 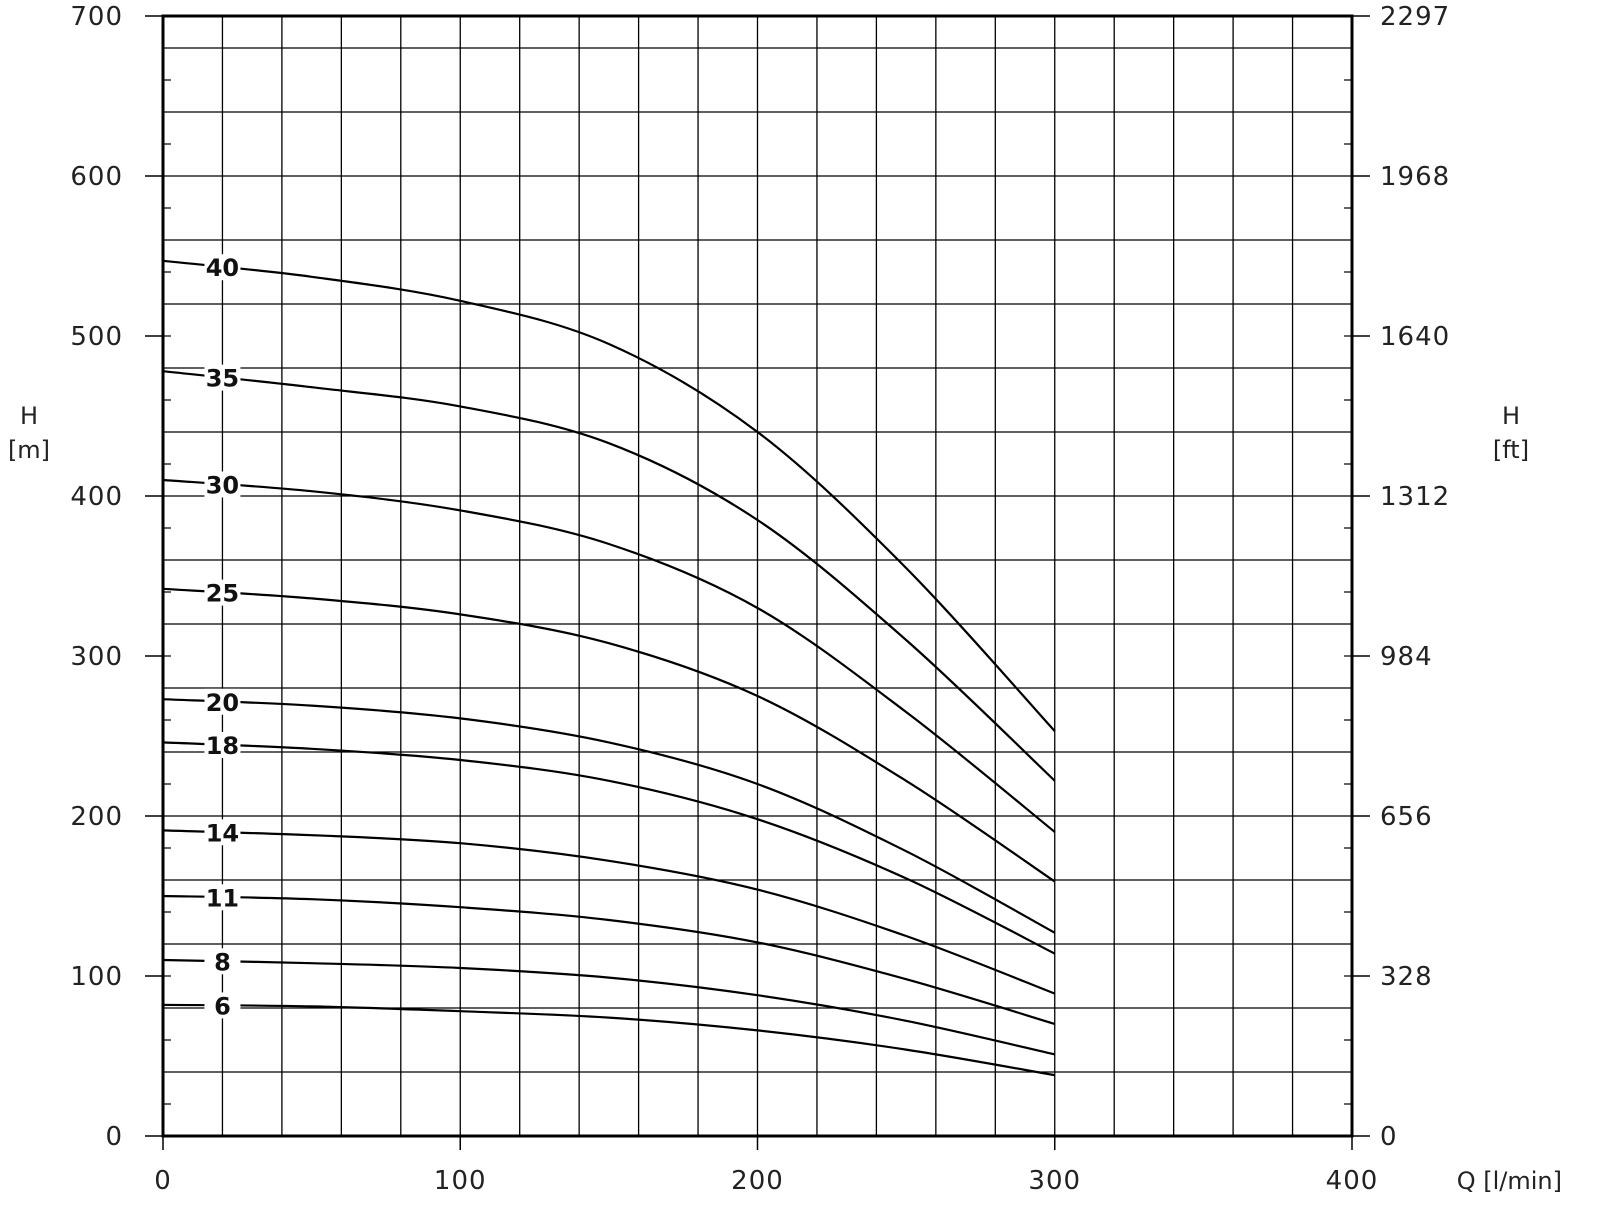 What do you see at coordinates (29, 416) in the screenshot?
I see `y-axis-label-left: H` at bounding box center [29, 416].